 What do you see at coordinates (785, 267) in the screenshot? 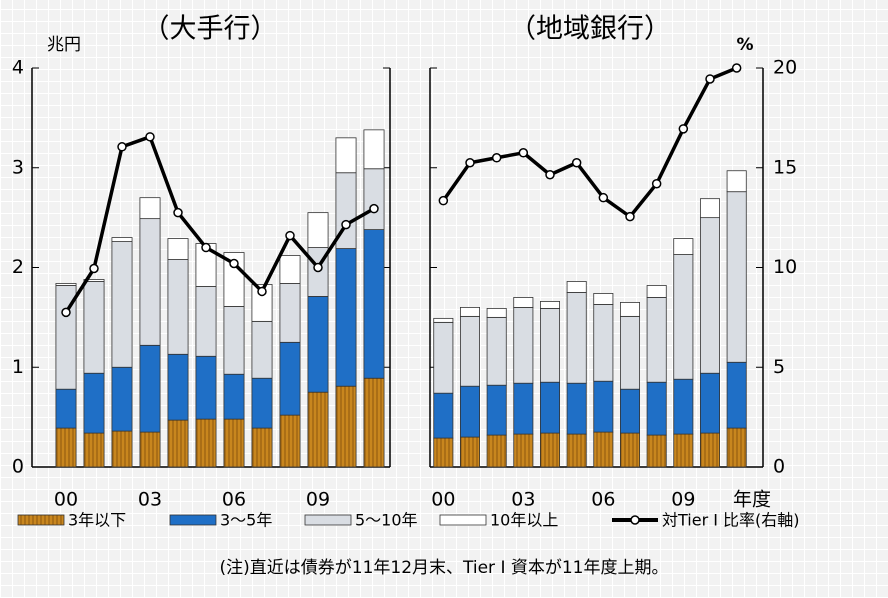
I see `y2-tick-label: 10` at bounding box center [785, 267].